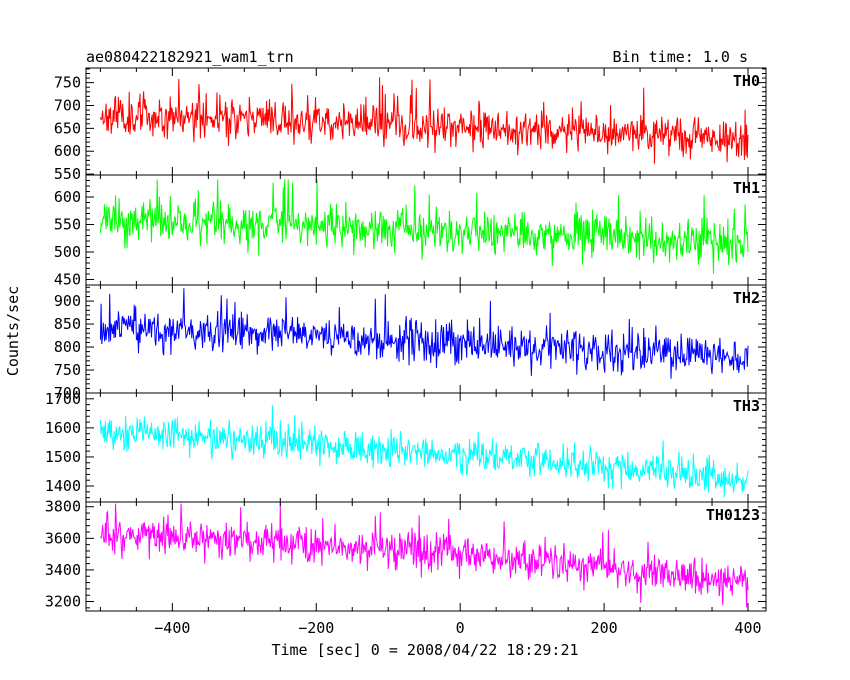 The image size is (850, 680). I want to click on x-tick-label: 0, so click(460, 628).